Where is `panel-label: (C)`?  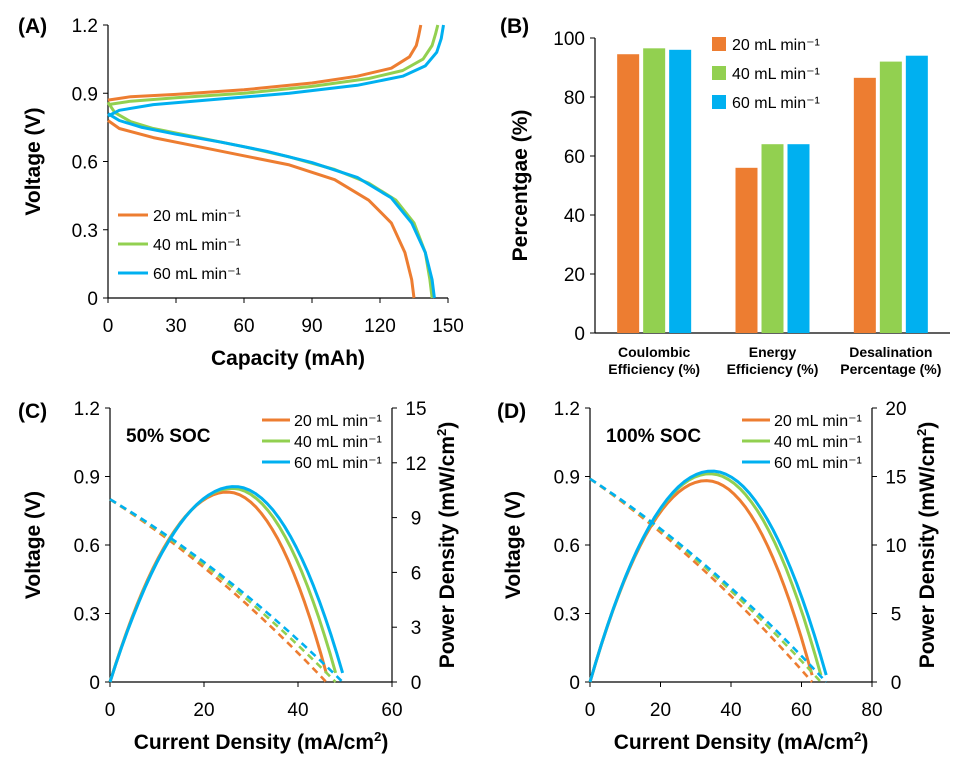 panel-label: (C) is located at coordinates (32, 411).